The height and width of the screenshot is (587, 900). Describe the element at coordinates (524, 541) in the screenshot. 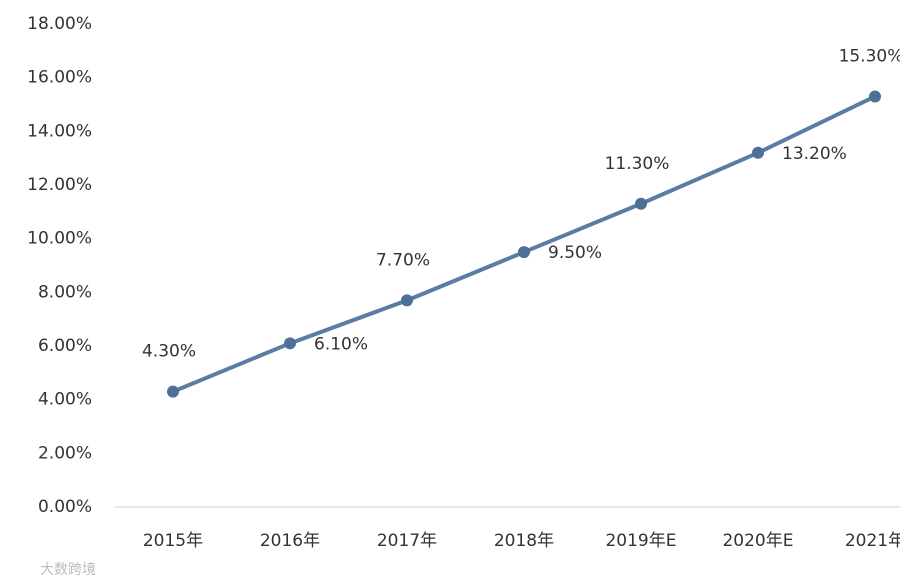

I see `x-tick-label: 2018年` at that location.